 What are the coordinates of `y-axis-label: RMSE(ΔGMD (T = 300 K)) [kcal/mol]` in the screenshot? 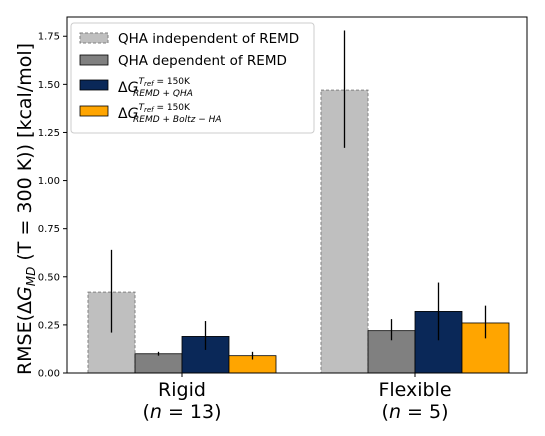 It's located at (26, 209).